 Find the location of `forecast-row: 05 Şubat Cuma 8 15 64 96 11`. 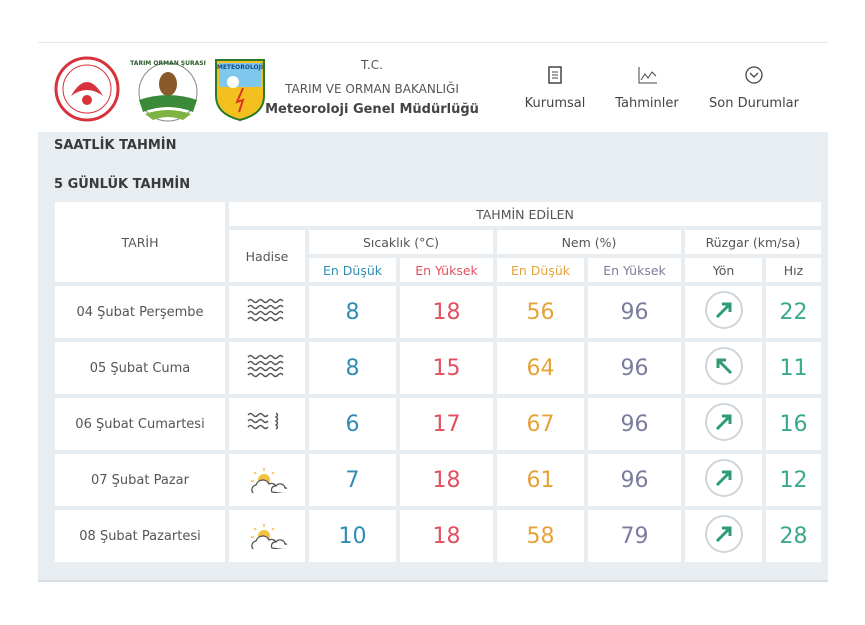

forecast-row: 05 Şubat Cuma 8 15 64 96 11 is located at coordinates (438, 368).